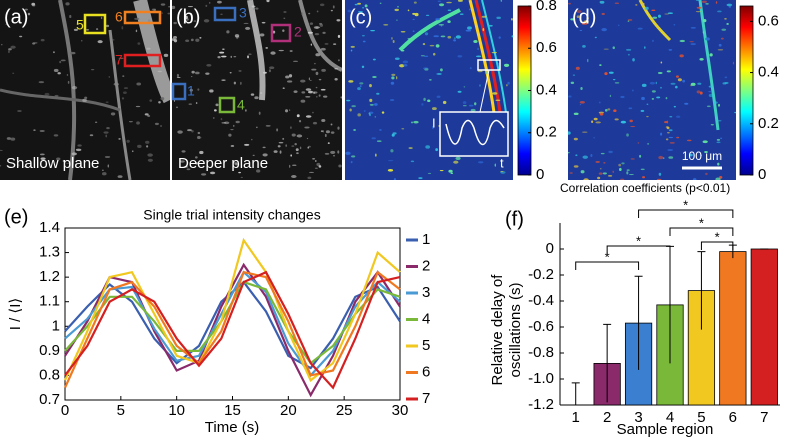 The image size is (800, 438). I want to click on colorbar-title: Correlation coefficients (p<0.01), so click(645, 188).